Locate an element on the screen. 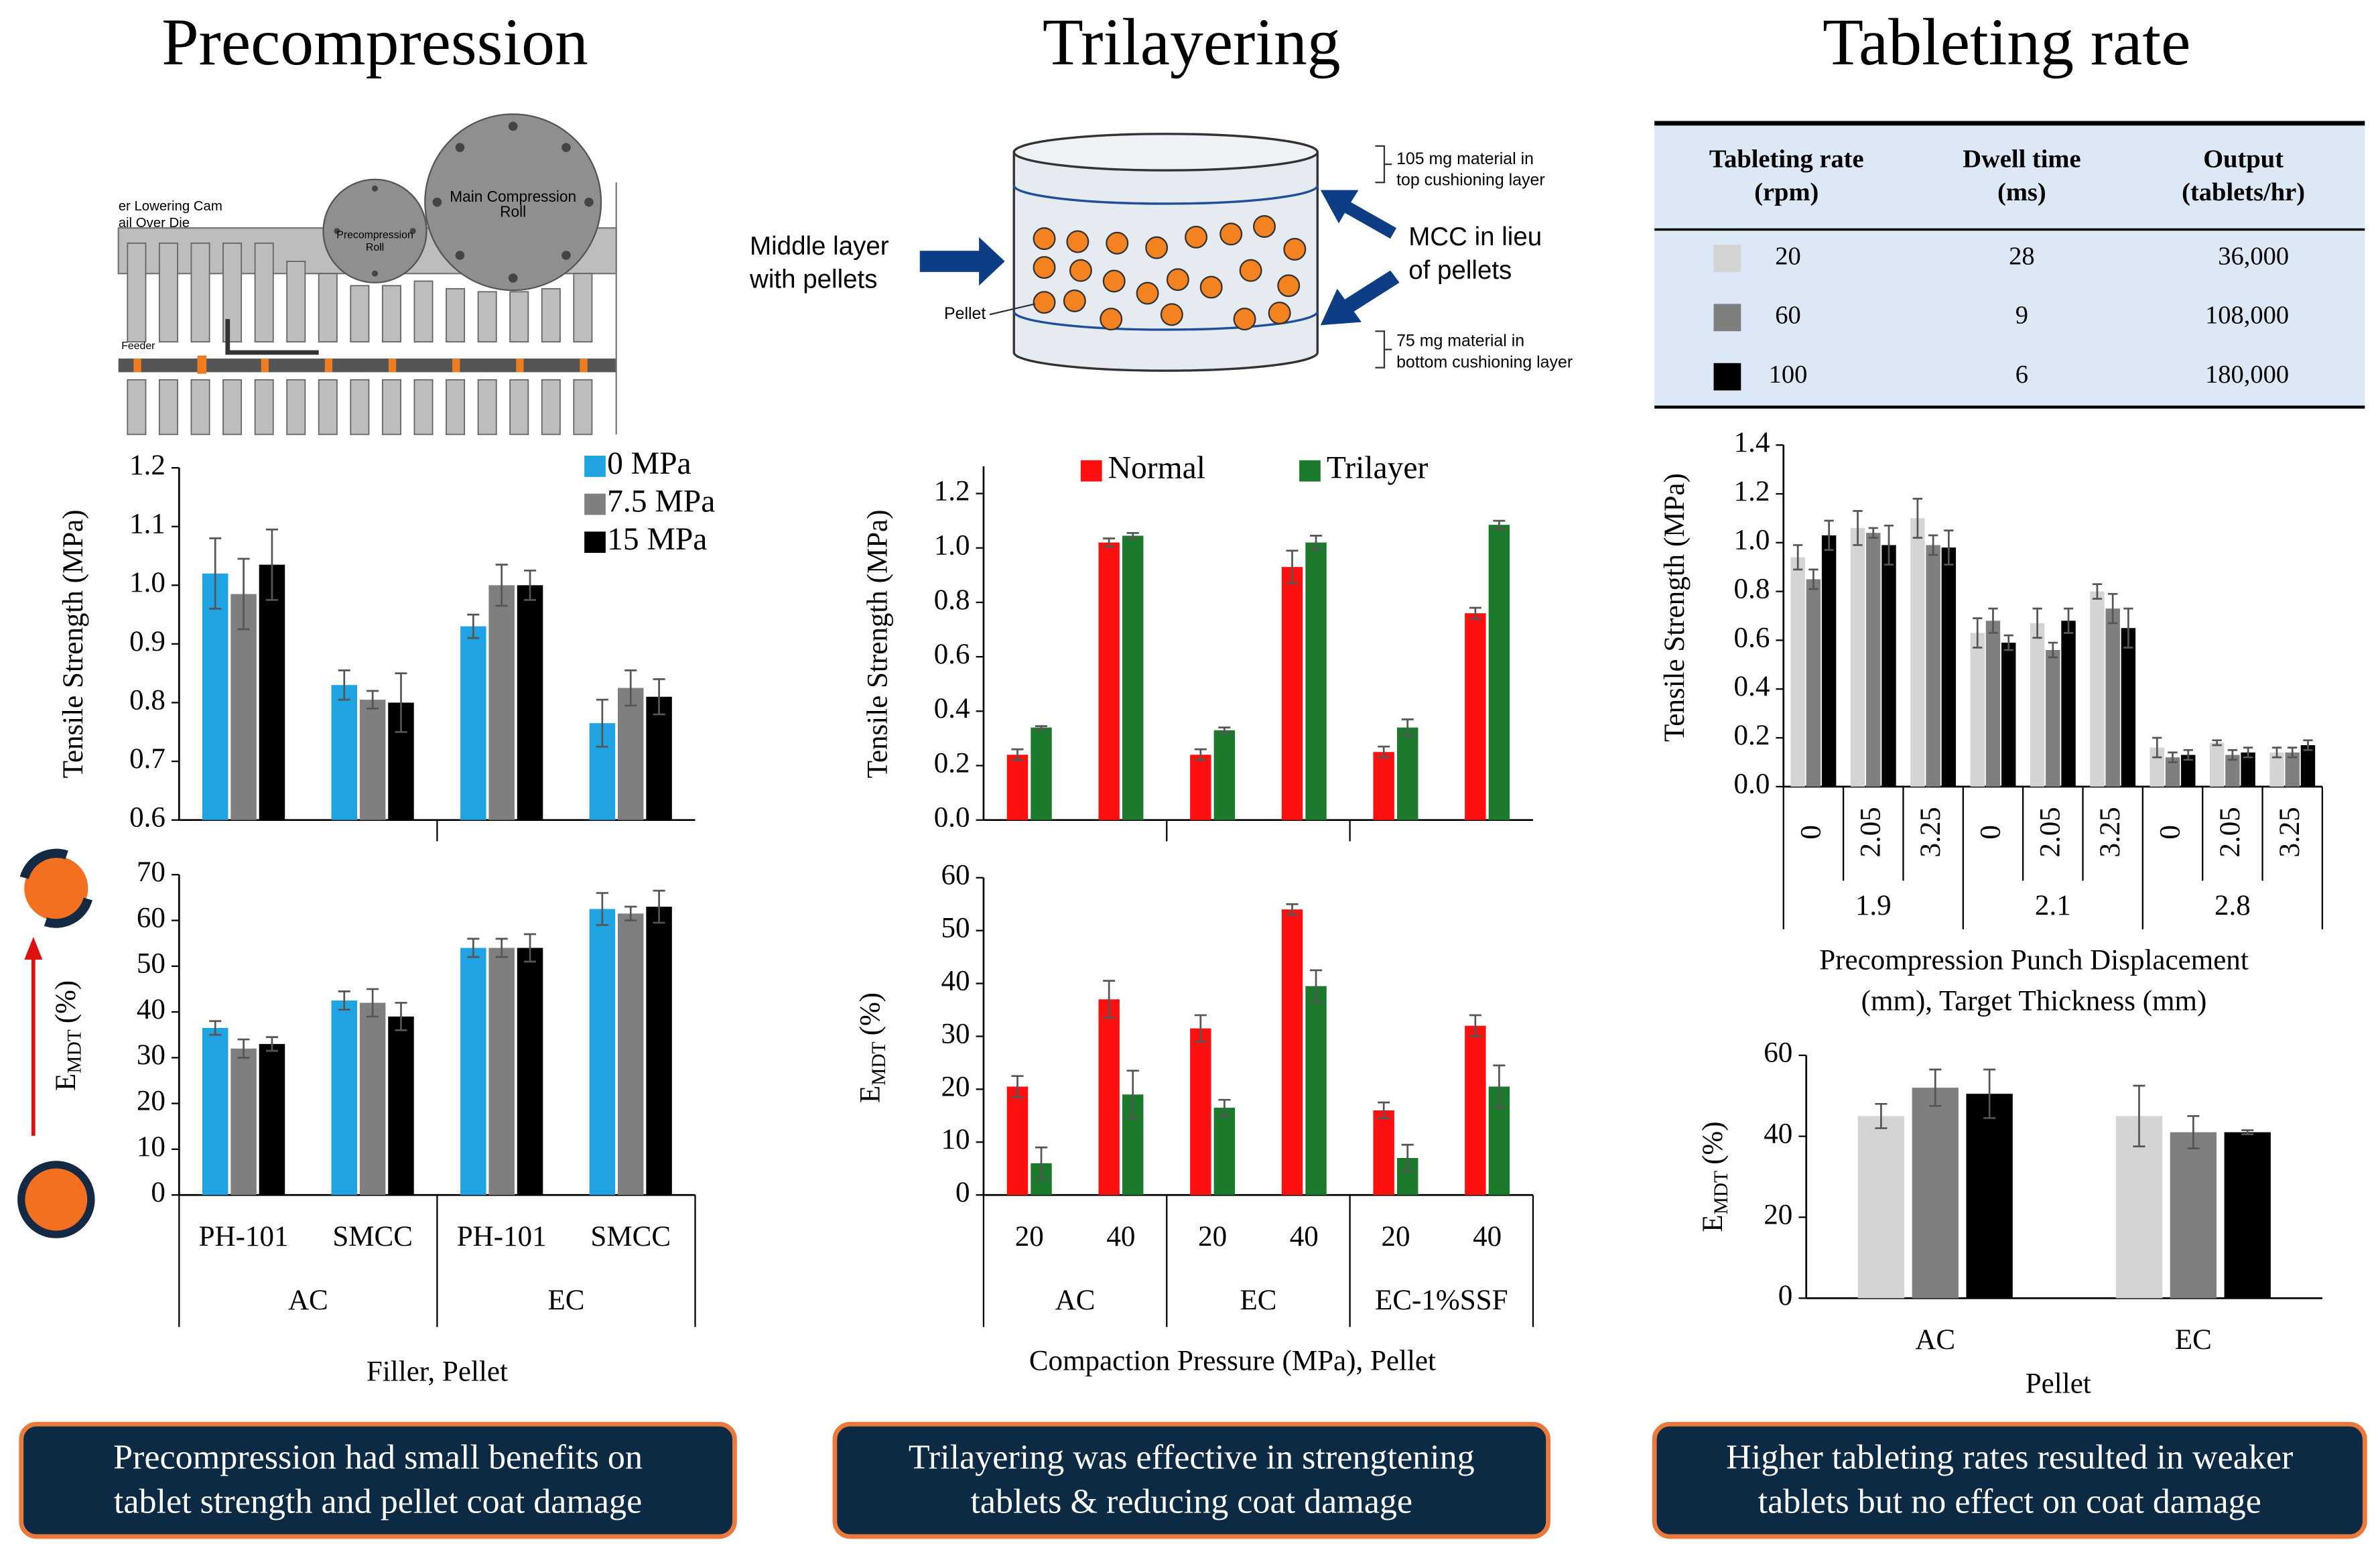 The width and height of the screenshot is (2380, 1552). arrow-top is located at coordinates (1358, 215).